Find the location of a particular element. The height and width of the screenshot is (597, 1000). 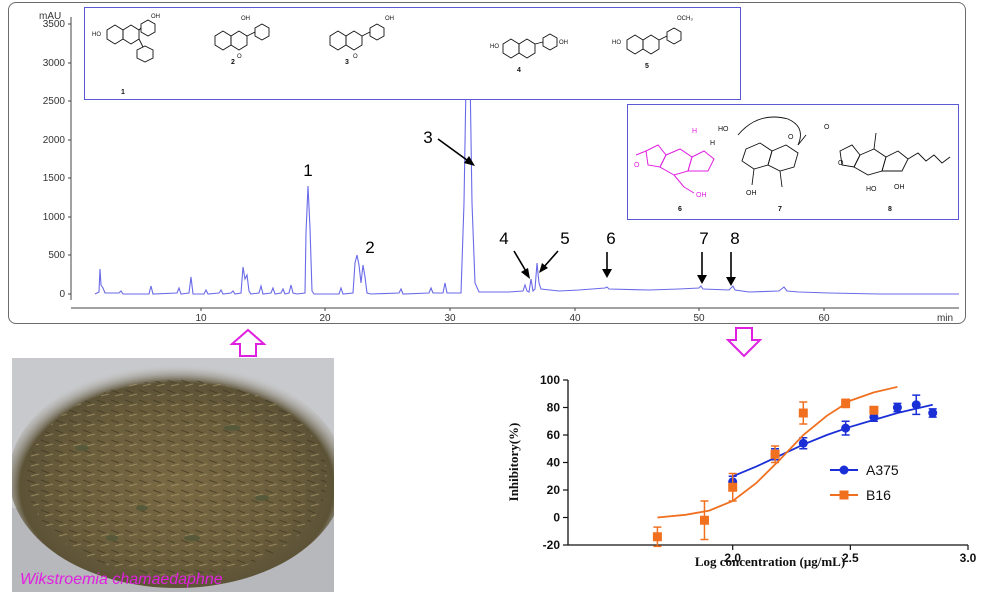

x-tick: 50 is located at coordinates (699, 318).